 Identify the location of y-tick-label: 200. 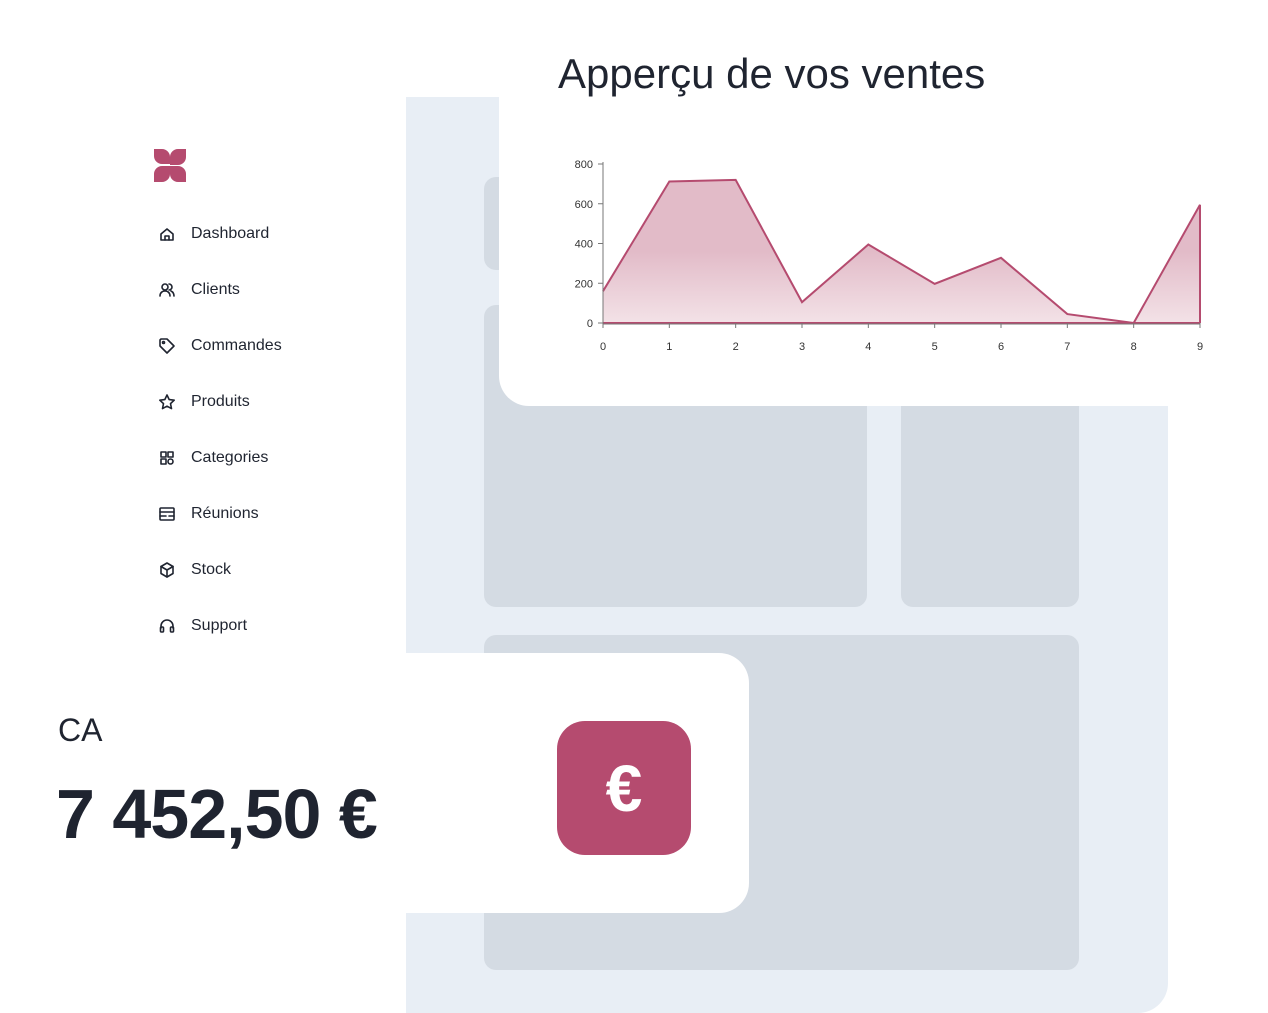
(584, 284).